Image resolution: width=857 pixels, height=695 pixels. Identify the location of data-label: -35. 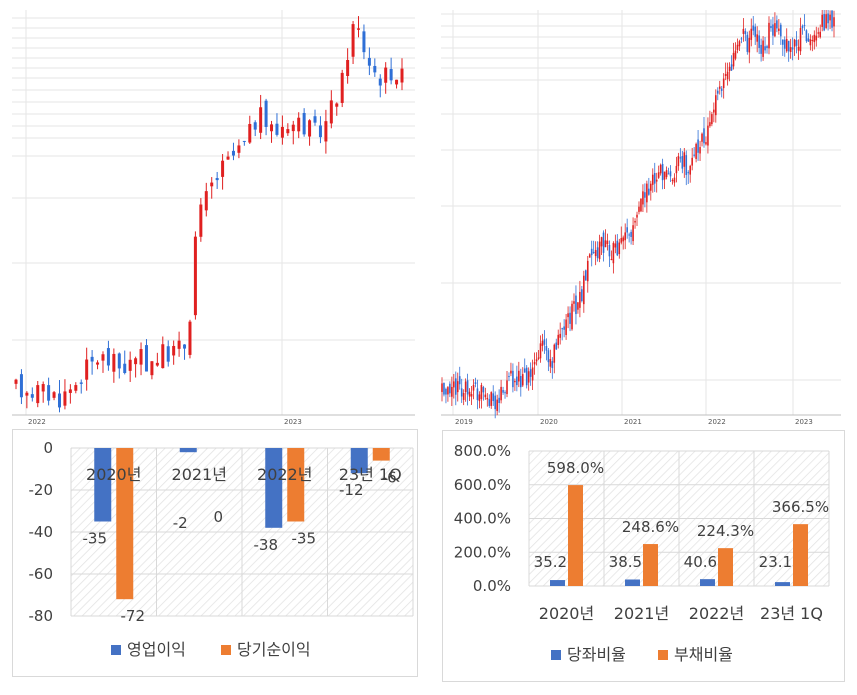
(304, 539).